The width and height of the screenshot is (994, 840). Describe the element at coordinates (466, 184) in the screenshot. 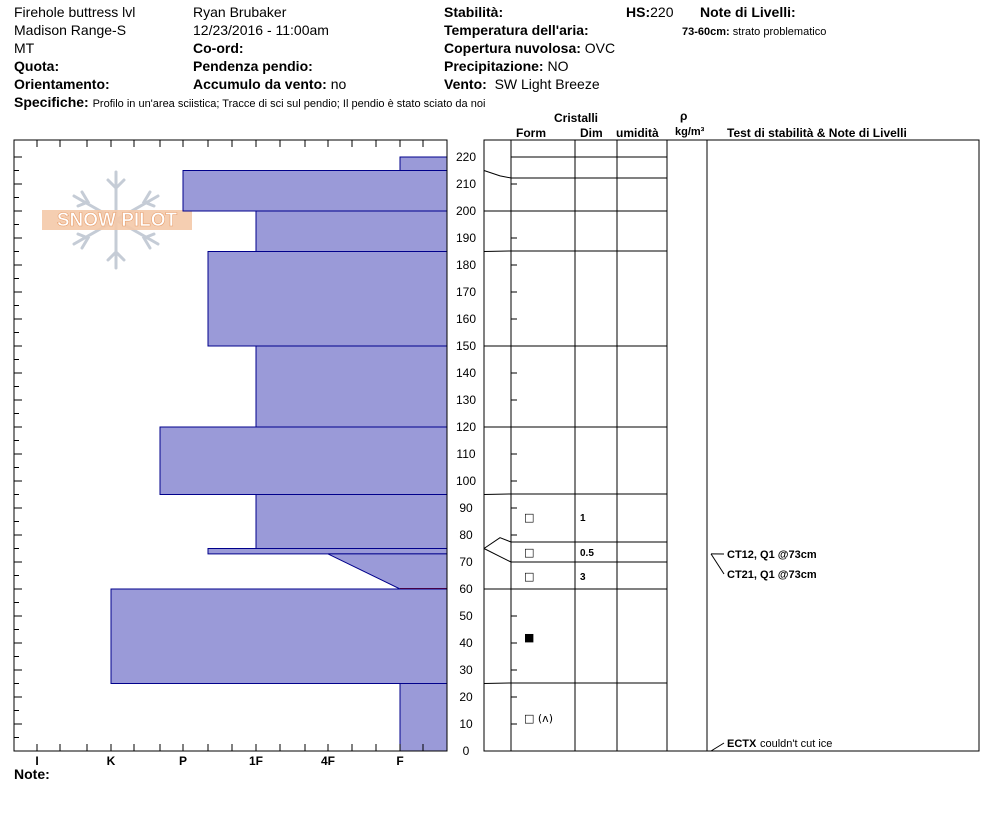

I see `depth-tick-label: 210` at that location.